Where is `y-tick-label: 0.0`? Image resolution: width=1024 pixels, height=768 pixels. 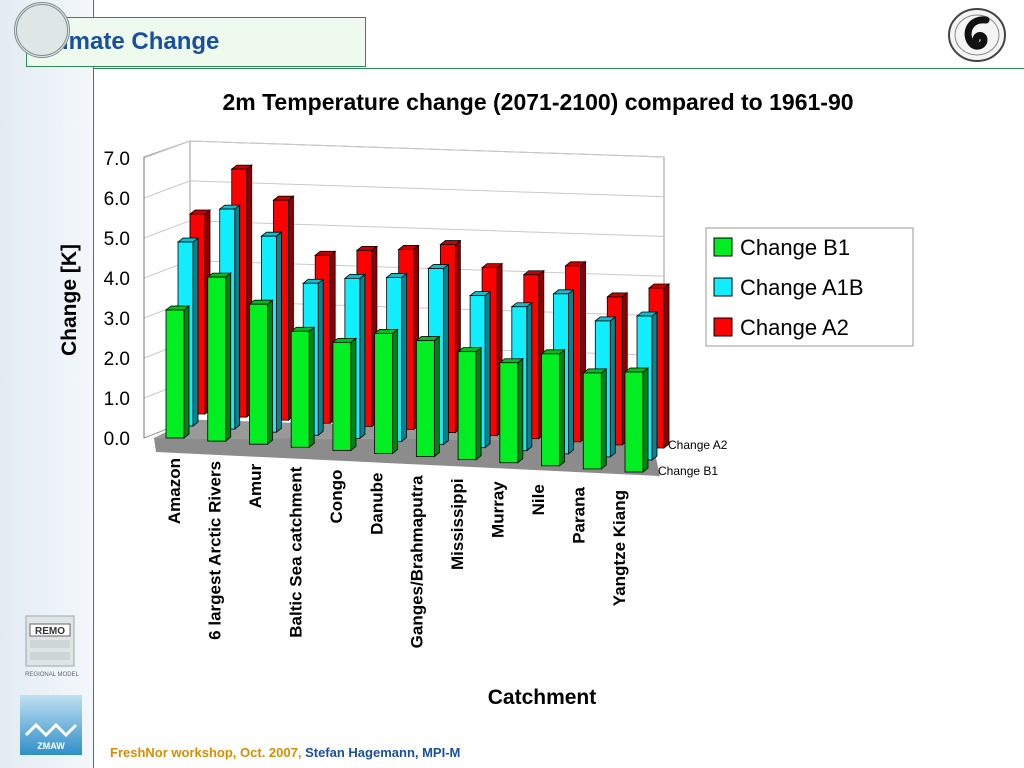 y-tick-label: 0.0 is located at coordinates (117, 439).